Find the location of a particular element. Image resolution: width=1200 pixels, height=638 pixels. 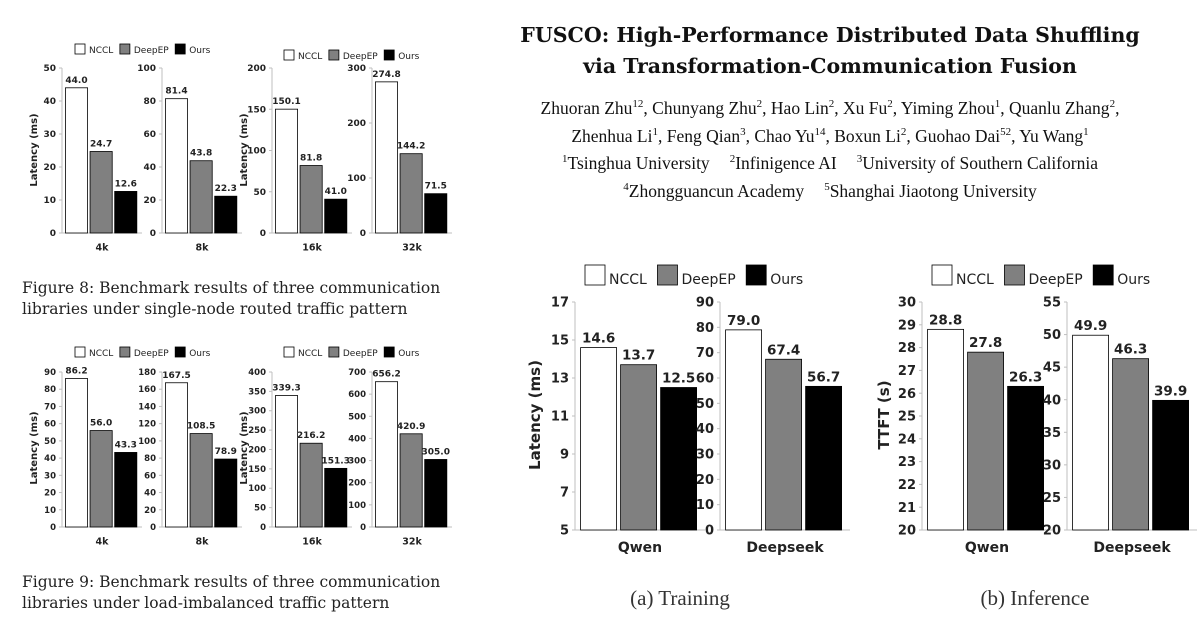

author-affiliation-mark: 14 is located at coordinates (820, 131).